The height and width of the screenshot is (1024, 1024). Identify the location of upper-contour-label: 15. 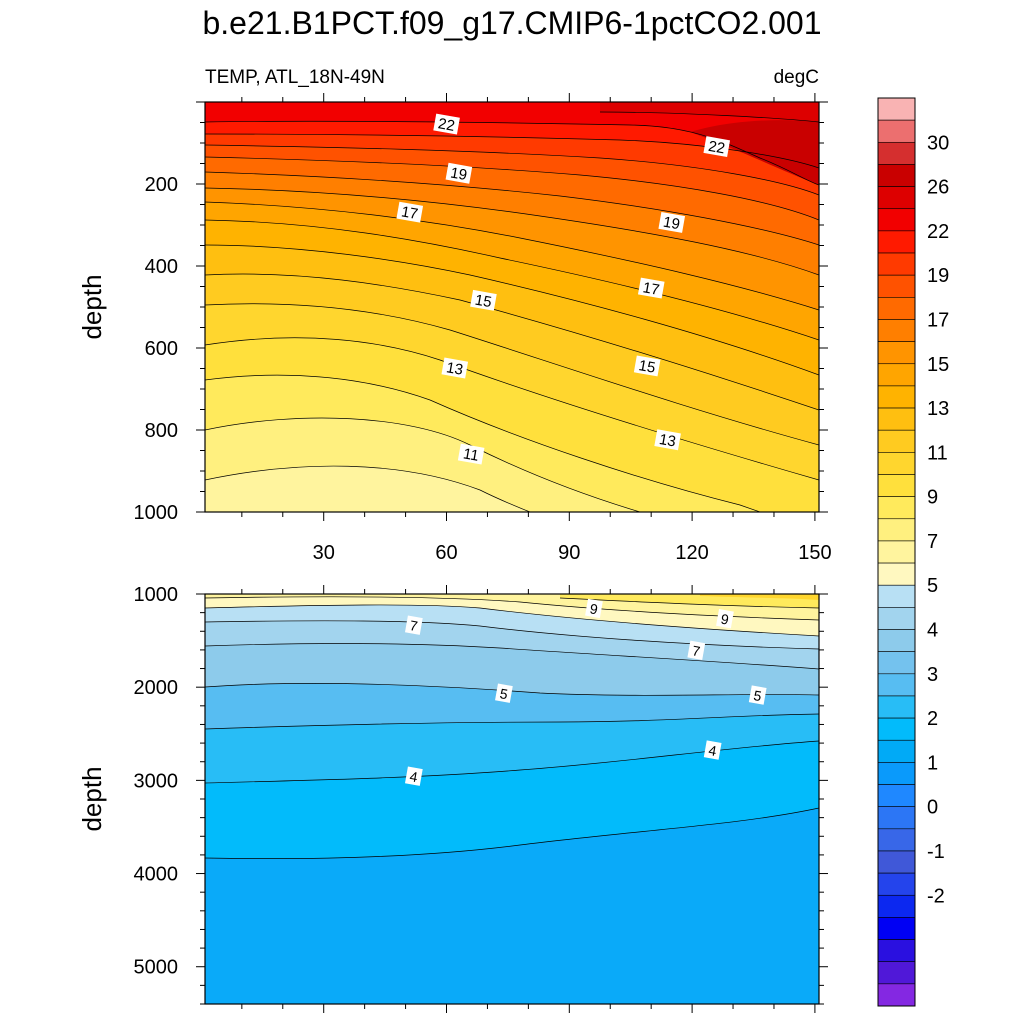
(647, 366).